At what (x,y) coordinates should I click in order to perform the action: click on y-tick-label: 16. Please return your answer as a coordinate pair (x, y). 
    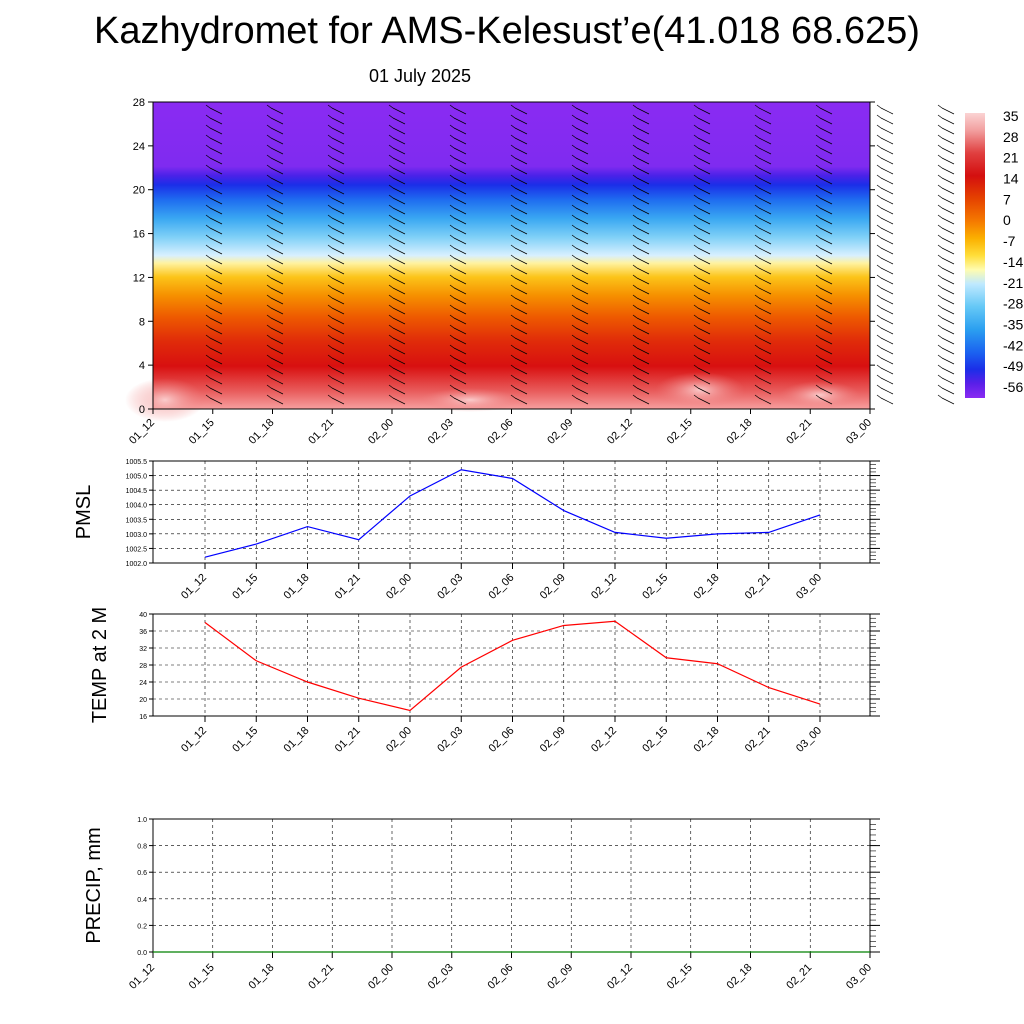
    Looking at the image, I should click on (139, 235).